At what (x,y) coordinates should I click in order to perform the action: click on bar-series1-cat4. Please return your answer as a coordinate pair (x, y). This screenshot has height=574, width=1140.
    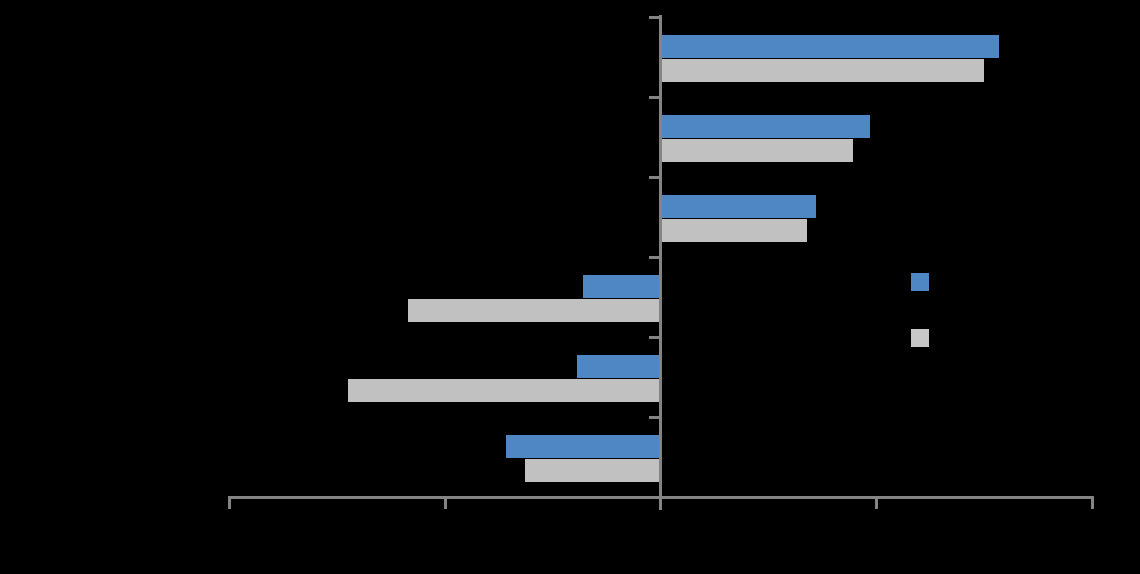
    Looking at the image, I should click on (622, 286).